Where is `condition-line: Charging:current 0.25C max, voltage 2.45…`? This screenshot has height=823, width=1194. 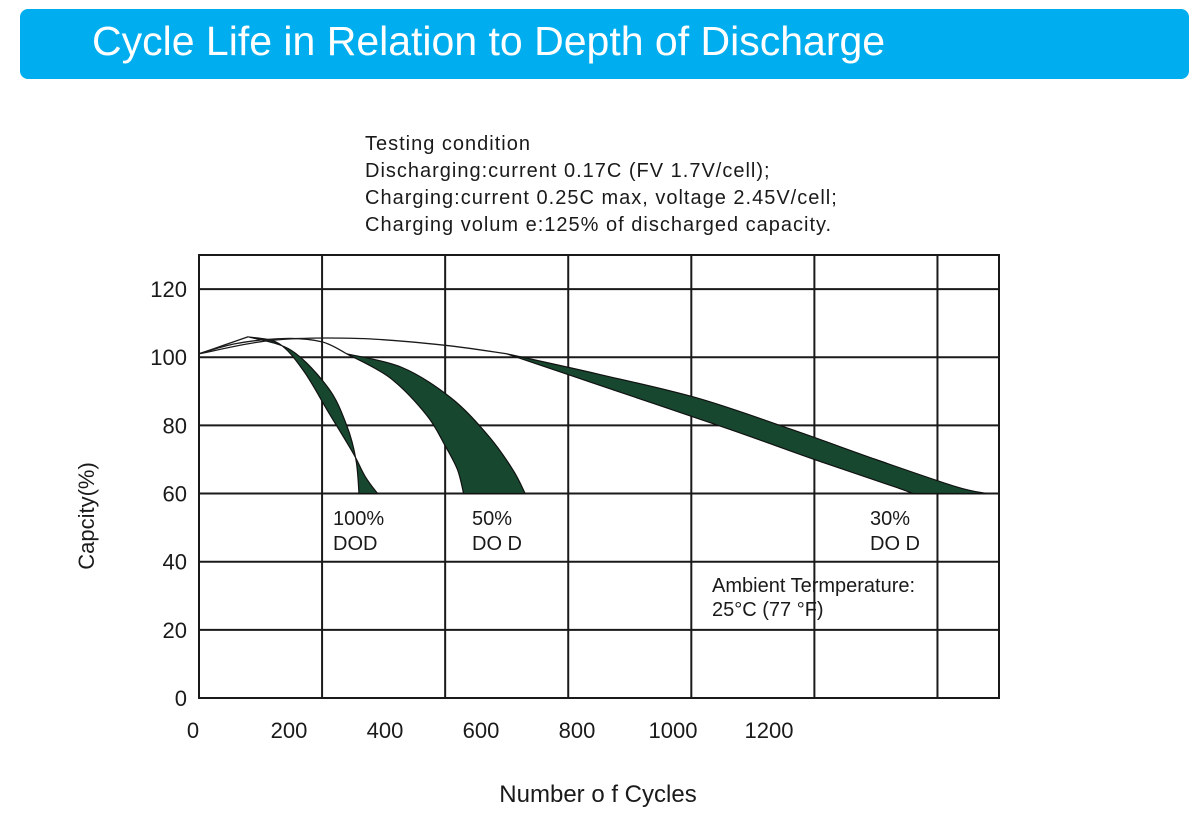
condition-line: Charging:current 0.25C max, voltage 2.45… is located at coordinates (601, 198).